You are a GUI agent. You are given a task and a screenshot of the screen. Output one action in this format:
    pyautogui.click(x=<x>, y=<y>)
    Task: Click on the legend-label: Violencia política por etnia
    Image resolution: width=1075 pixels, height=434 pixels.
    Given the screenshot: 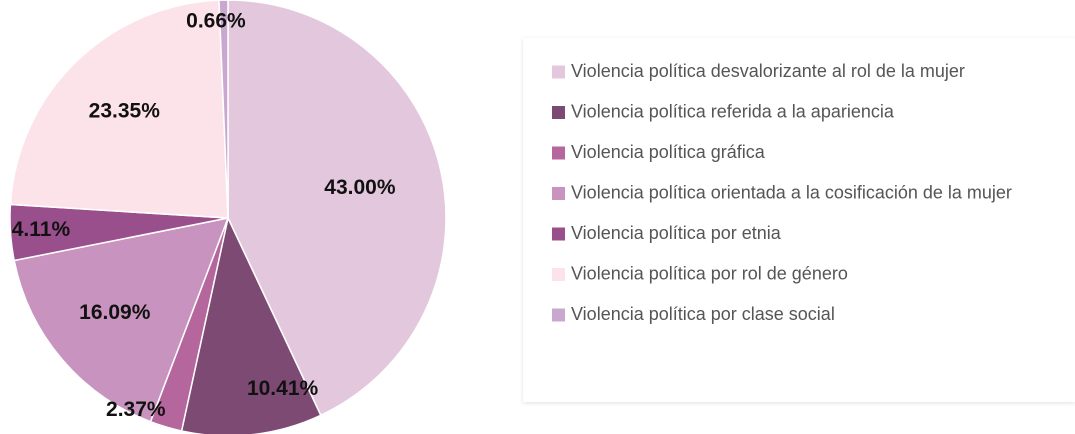 What is the action you would take?
    pyautogui.click(x=676, y=233)
    